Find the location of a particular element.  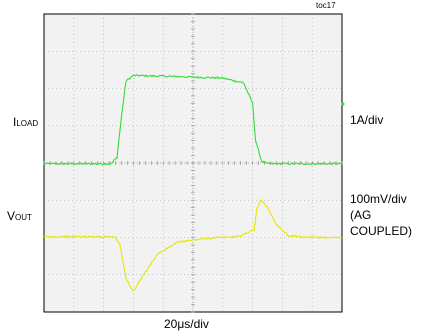

tag-label: toc17 is located at coordinates (326, 5).